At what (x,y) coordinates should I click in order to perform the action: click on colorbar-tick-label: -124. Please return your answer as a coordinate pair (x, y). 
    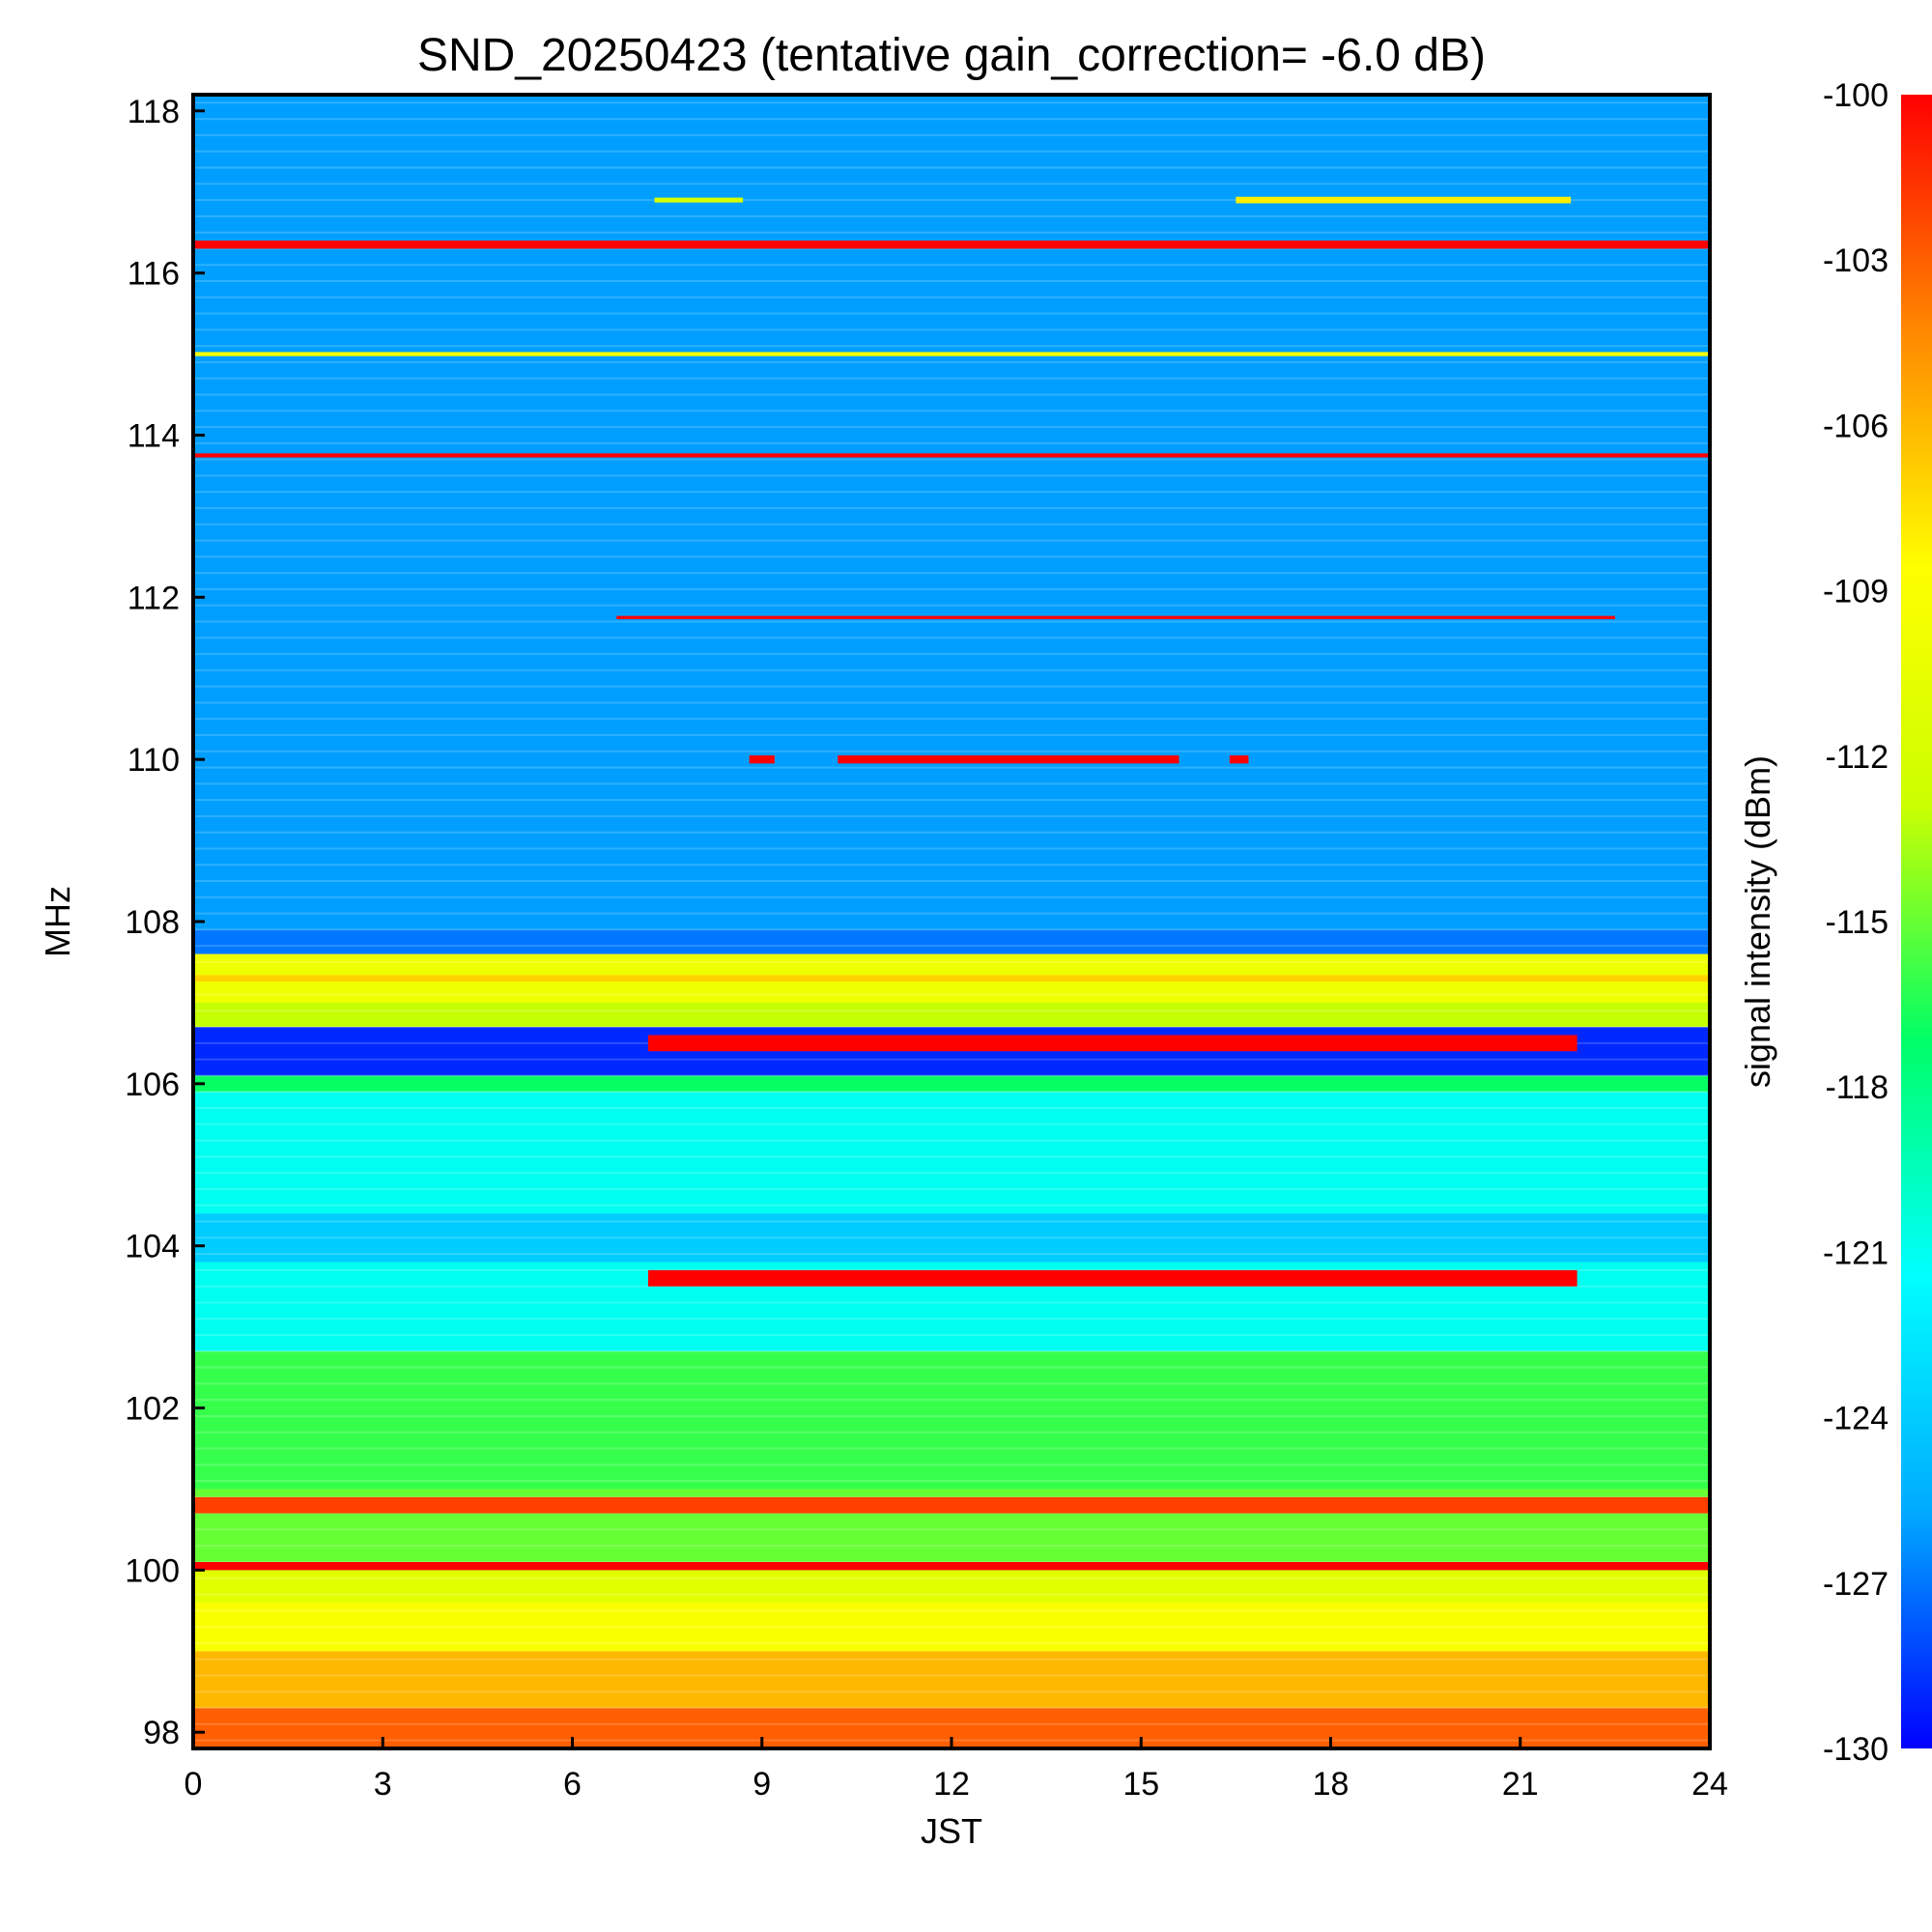
    Looking at the image, I should click on (1856, 1419).